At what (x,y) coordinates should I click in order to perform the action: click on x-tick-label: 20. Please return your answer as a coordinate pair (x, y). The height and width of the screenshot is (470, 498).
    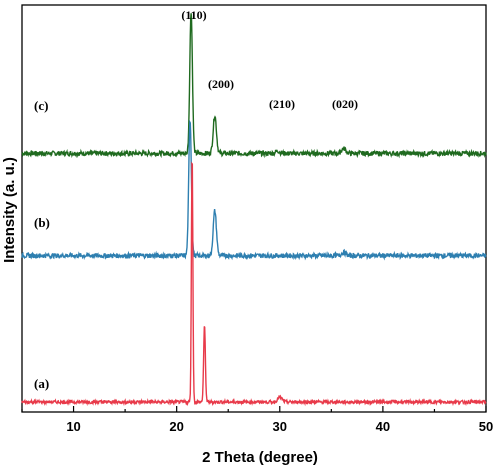
    Looking at the image, I should click on (176, 426).